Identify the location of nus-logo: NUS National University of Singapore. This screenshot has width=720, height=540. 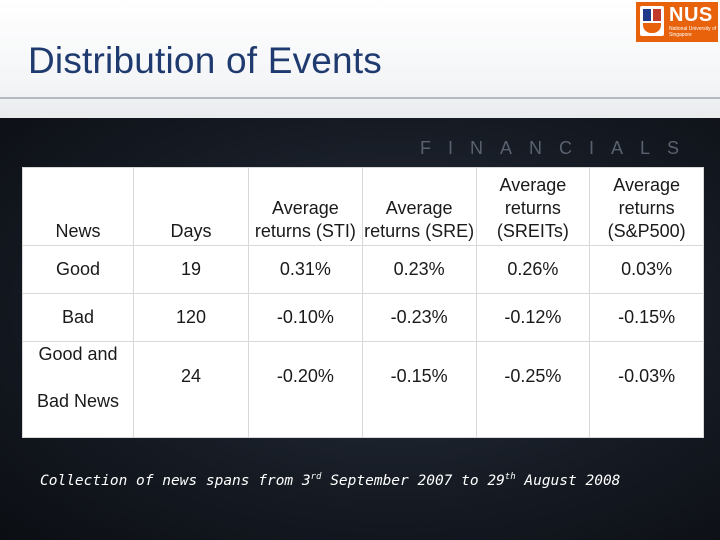
(677, 22).